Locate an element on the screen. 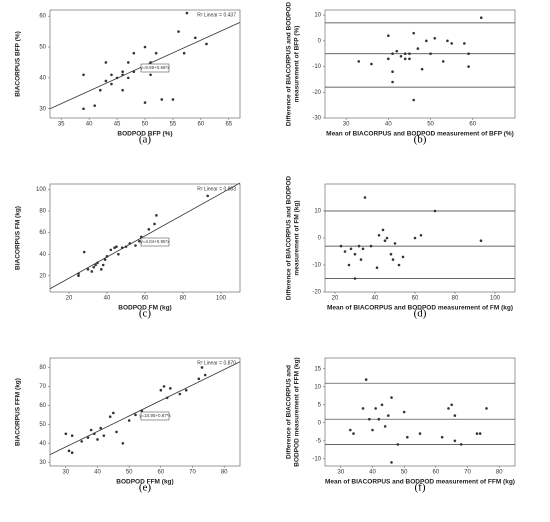  y-tick-label: 20 is located at coordinates (42, 276).